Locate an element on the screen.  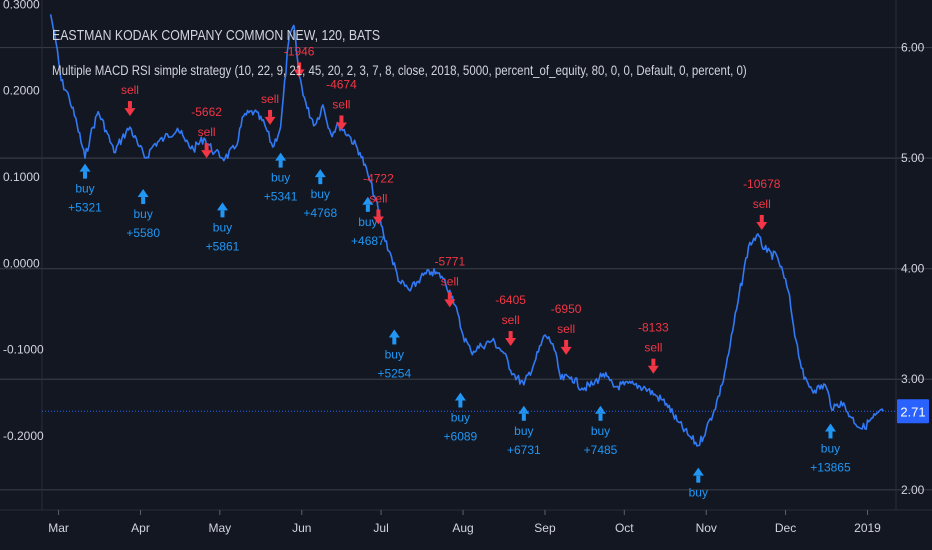
time-axis-tick: Aug is located at coordinates (462, 528).